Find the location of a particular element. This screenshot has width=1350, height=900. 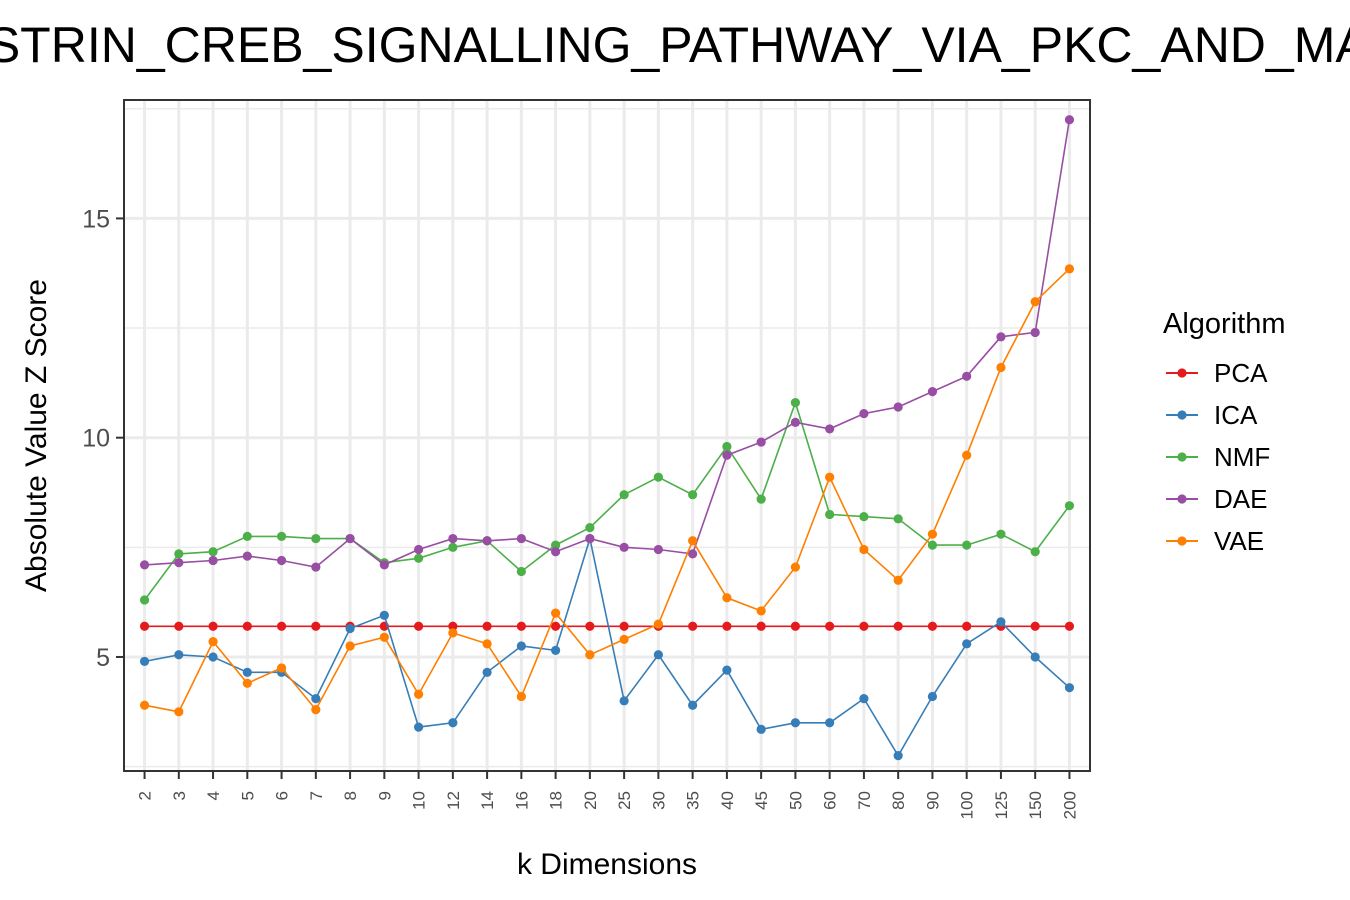

x-tick-label: 14 is located at coordinates (487, 800).